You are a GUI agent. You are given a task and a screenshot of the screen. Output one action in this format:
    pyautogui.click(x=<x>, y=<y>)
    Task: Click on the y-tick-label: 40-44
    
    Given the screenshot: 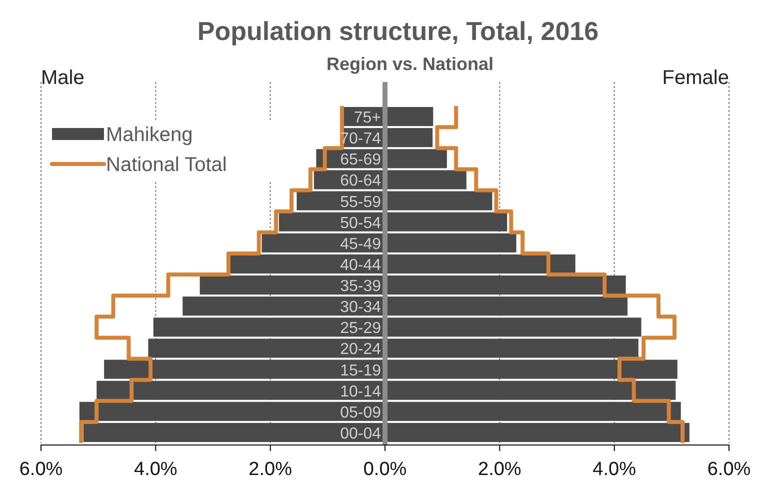 What is the action you would take?
    pyautogui.click(x=361, y=265)
    